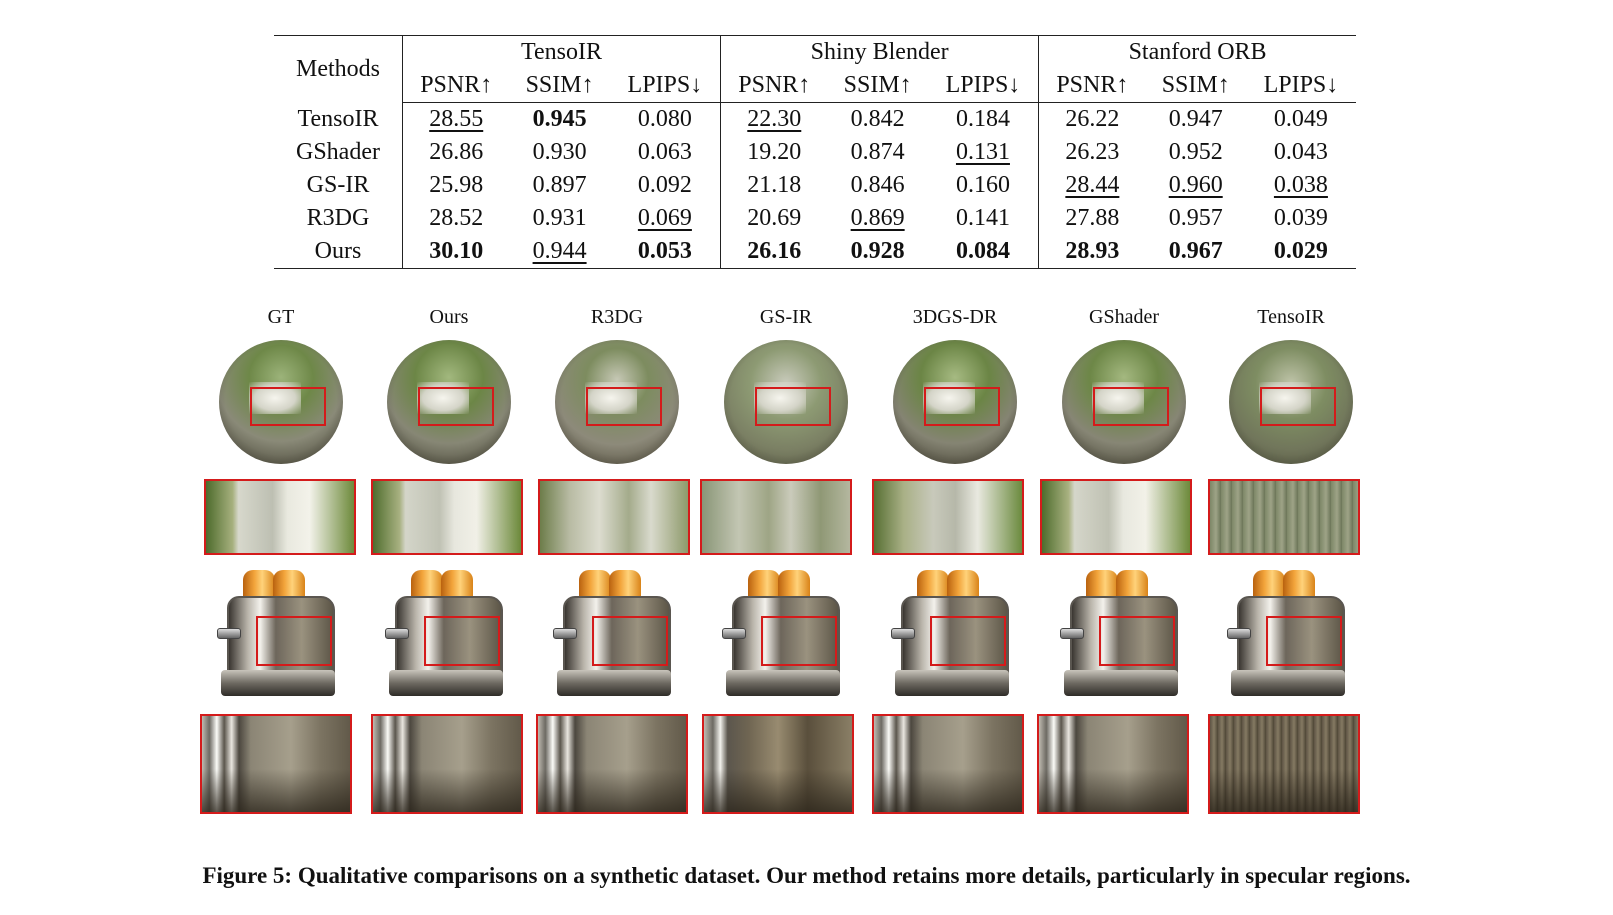 The height and width of the screenshot is (915, 1613). I want to click on metric-value-cell: 0.957, so click(1196, 218).